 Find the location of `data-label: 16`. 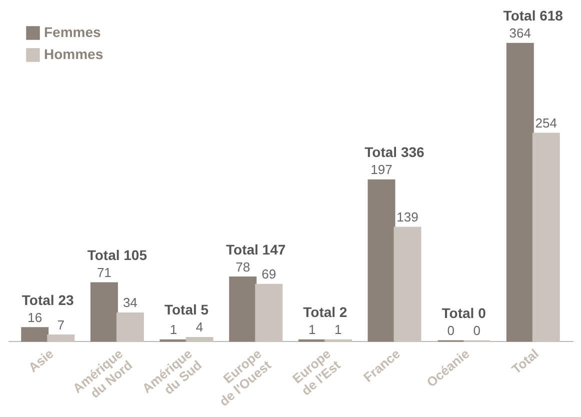

data-label: 16 is located at coordinates (35, 317).